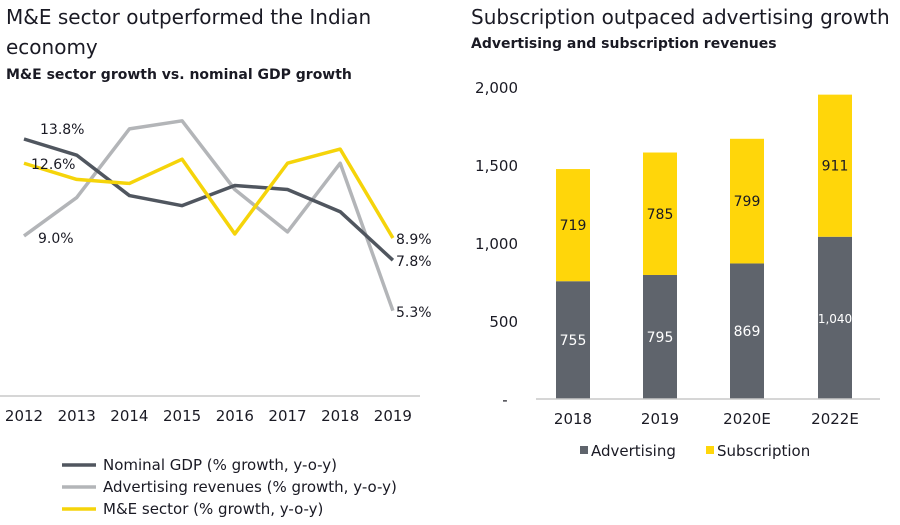  What do you see at coordinates (53, 165) in the screenshot?
I see `data-label-me_sector-2012: 12.6%` at bounding box center [53, 165].